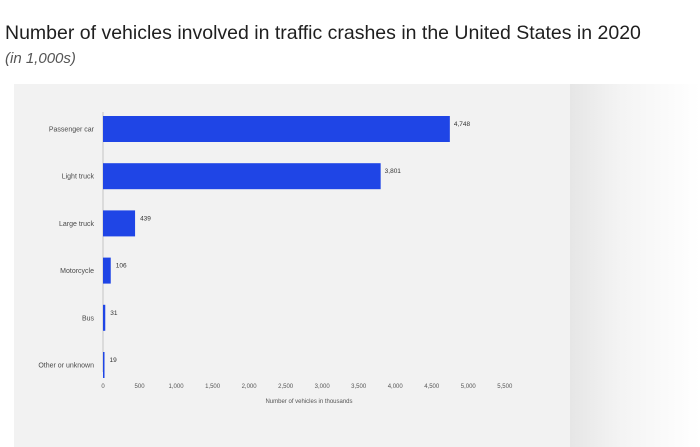 Image resolution: width=700 pixels, height=447 pixels. Describe the element at coordinates (242, 176) in the screenshot. I see `bar-light-truck` at that location.